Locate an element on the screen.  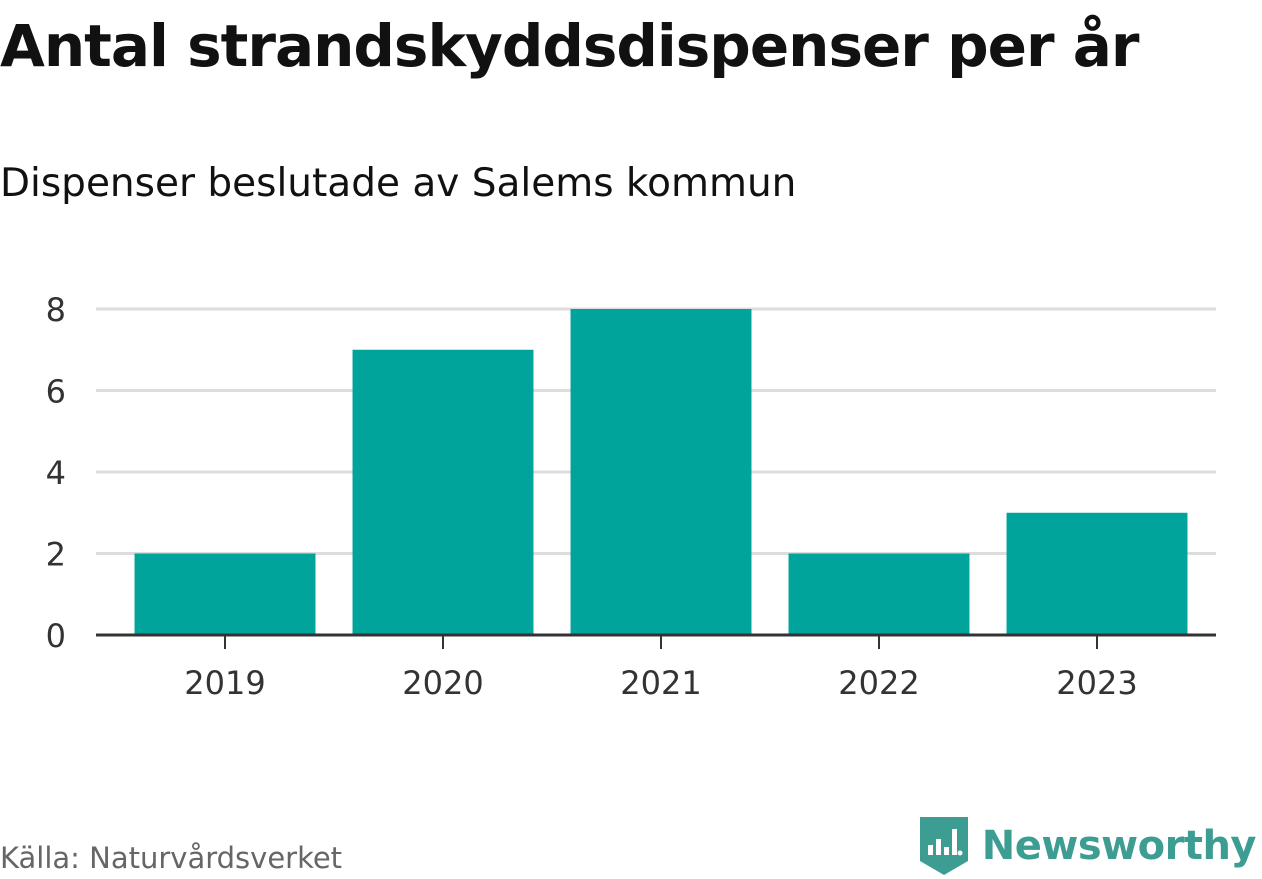
y-tick-label: 6 is located at coordinates (56, 392).